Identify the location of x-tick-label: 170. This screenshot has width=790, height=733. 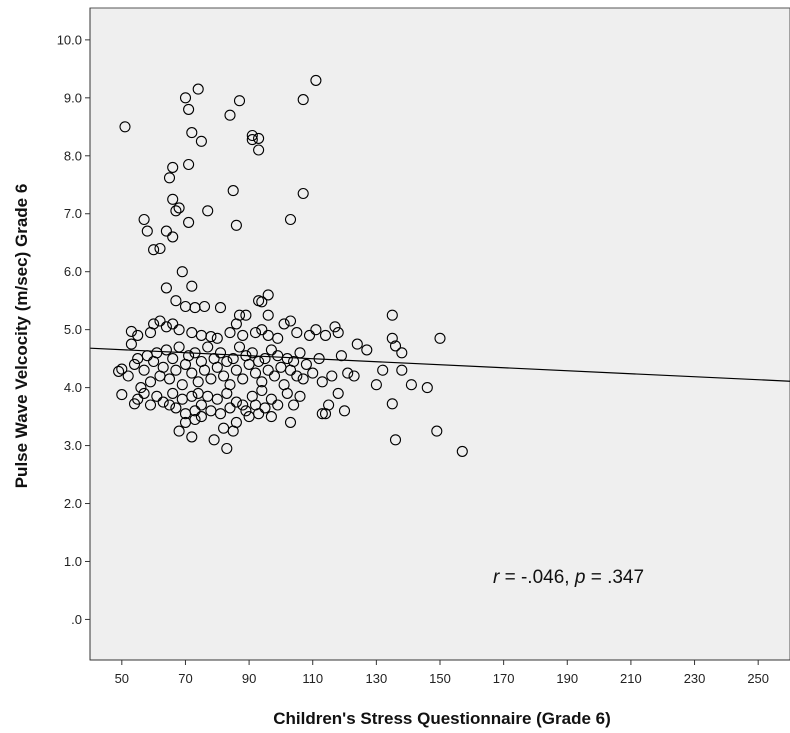
(504, 678).